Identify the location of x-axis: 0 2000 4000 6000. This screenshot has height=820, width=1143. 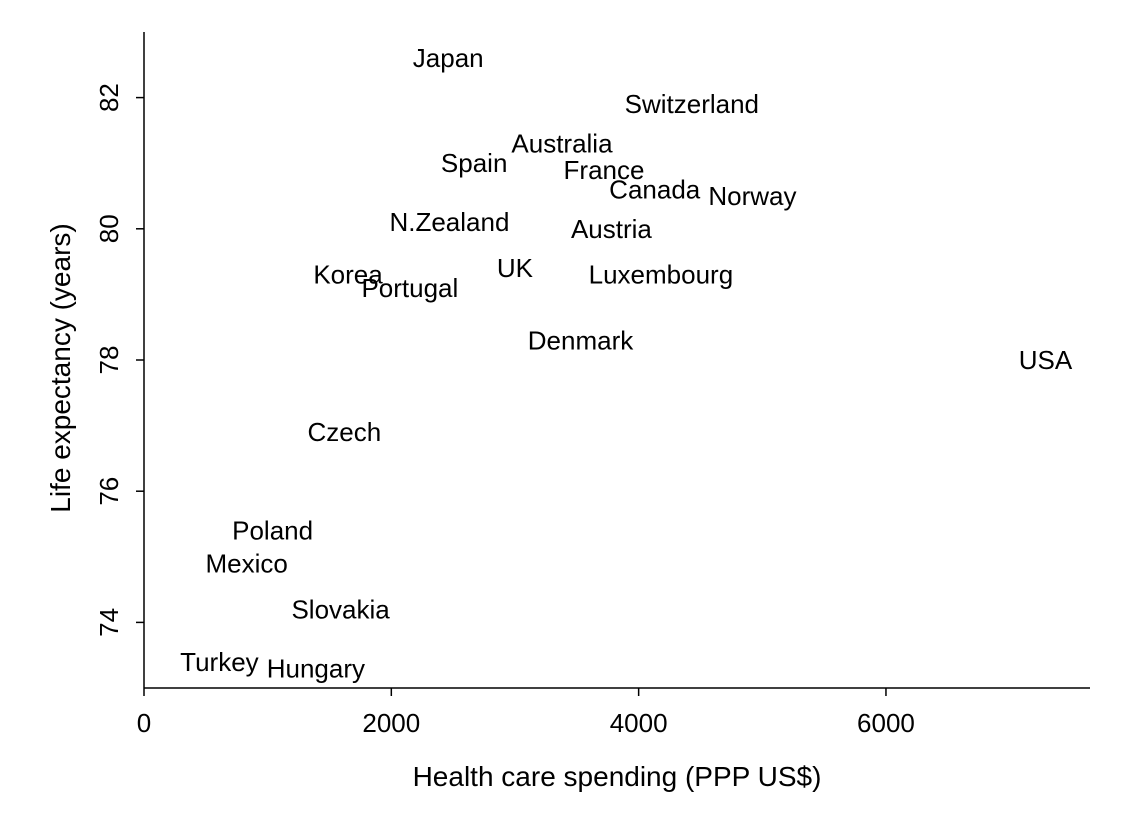
(613, 712).